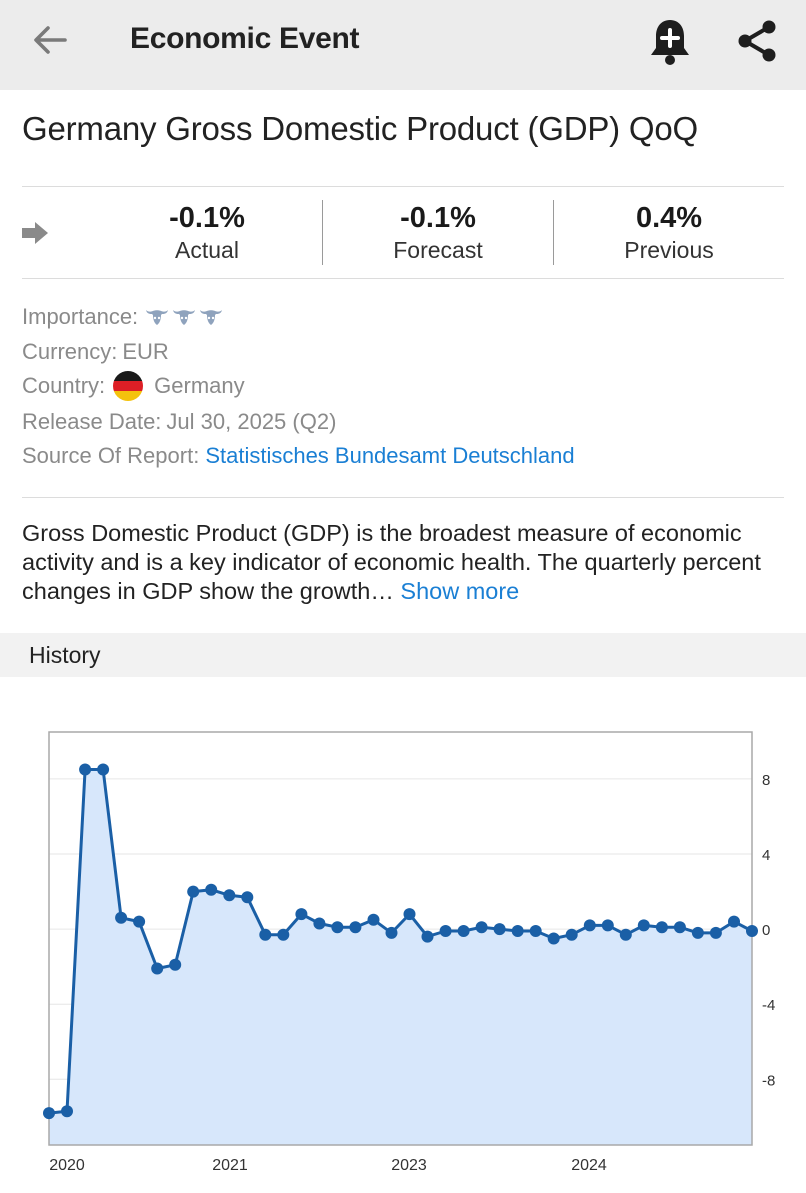 This screenshot has width=806, height=1193. I want to click on importance-bulls, so click(182, 317).